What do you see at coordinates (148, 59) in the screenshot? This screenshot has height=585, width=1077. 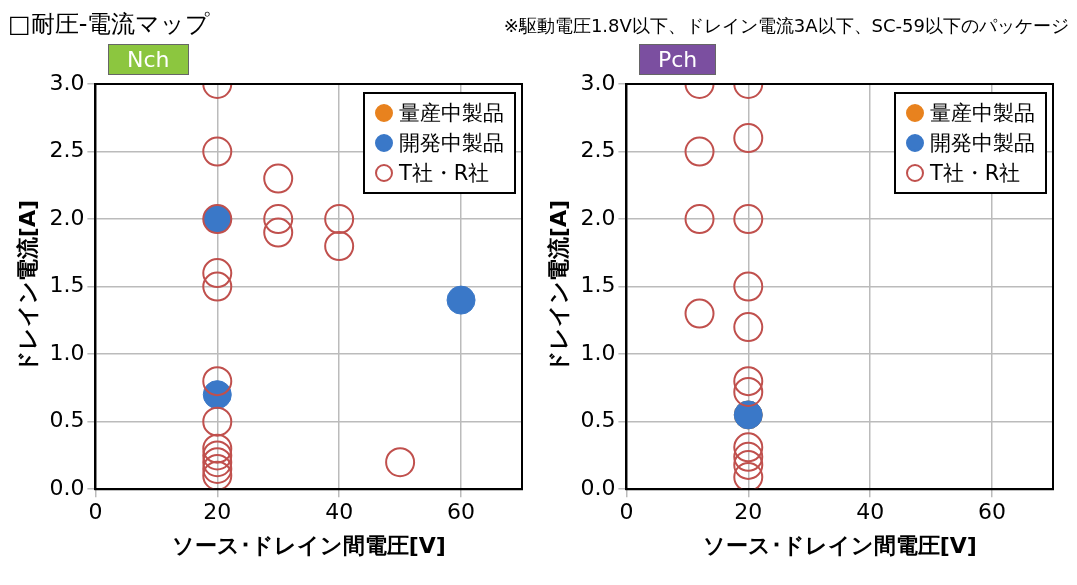 I see `chart-title: Nch` at bounding box center [148, 59].